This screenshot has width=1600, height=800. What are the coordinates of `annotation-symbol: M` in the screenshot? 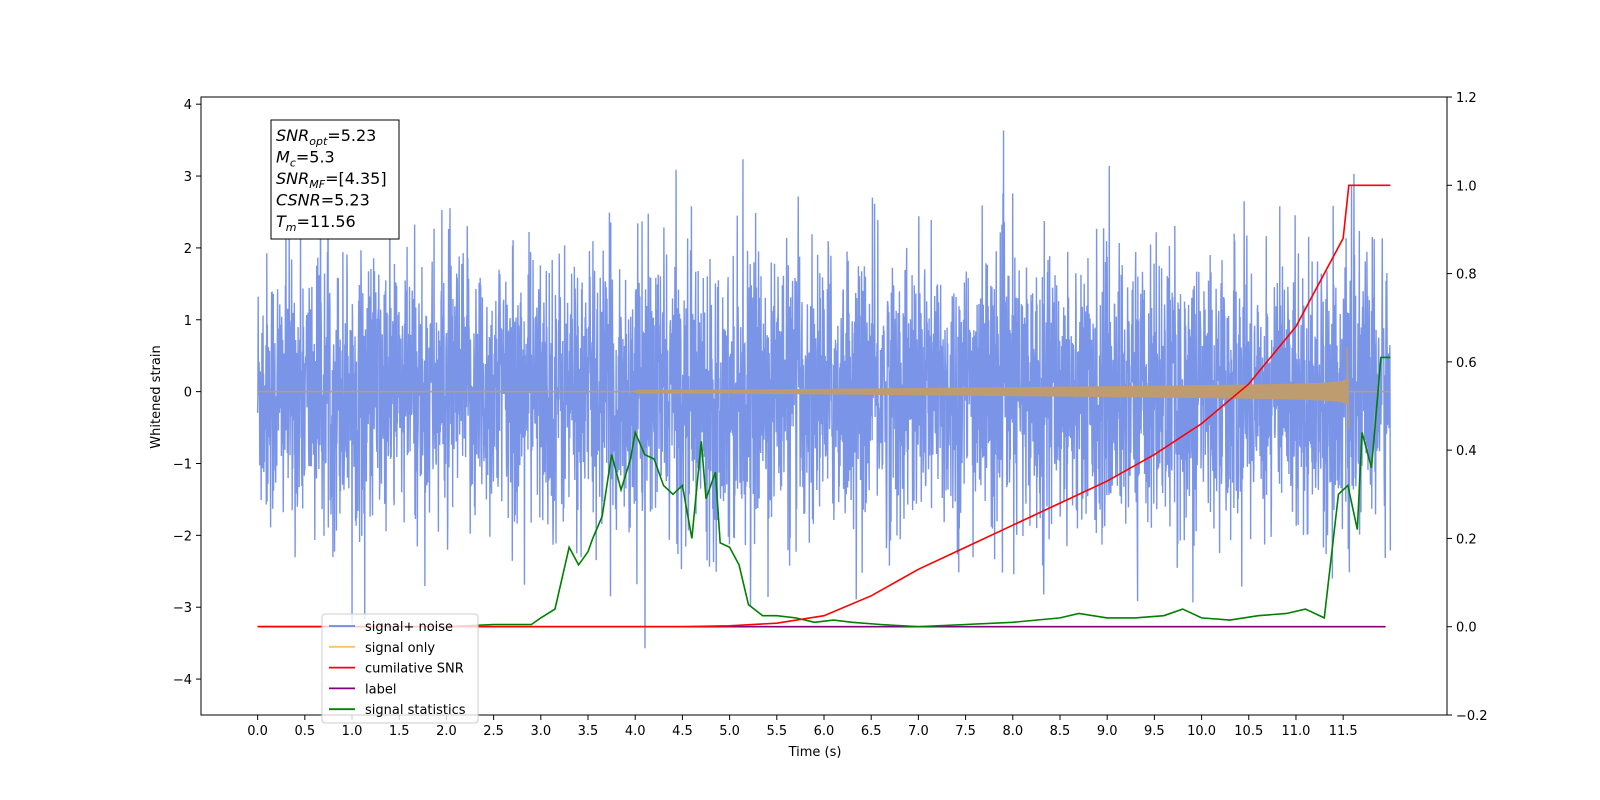 It's located at (283, 157).